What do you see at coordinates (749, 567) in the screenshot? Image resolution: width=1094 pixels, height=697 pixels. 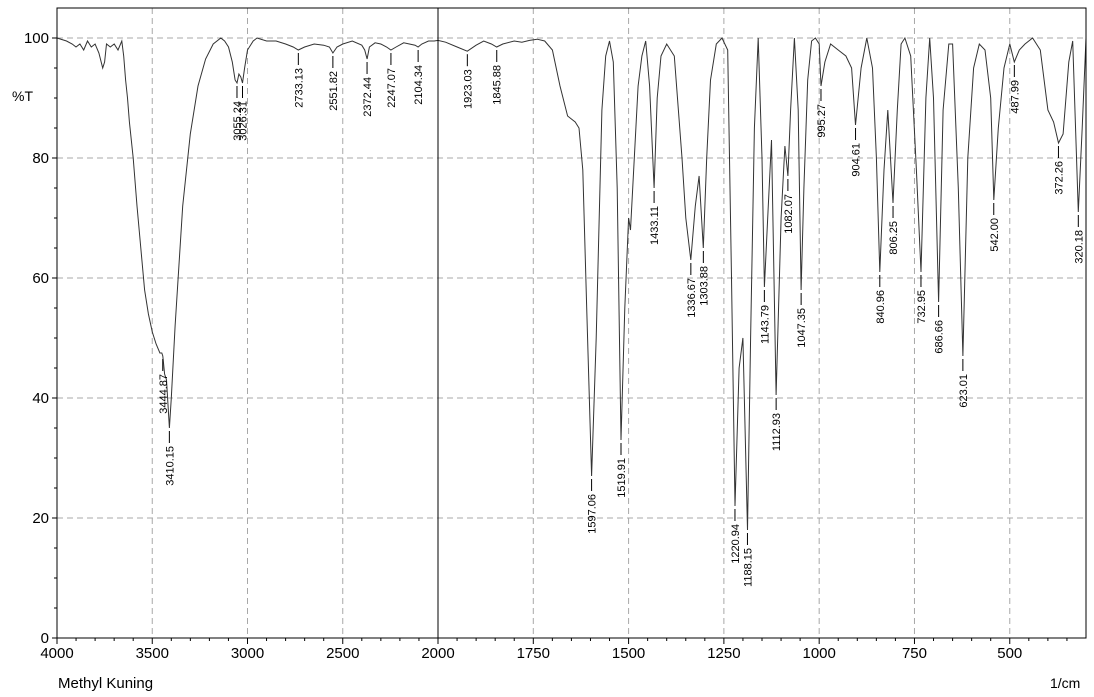 I see `peak-label: 1188.15` at bounding box center [749, 567].